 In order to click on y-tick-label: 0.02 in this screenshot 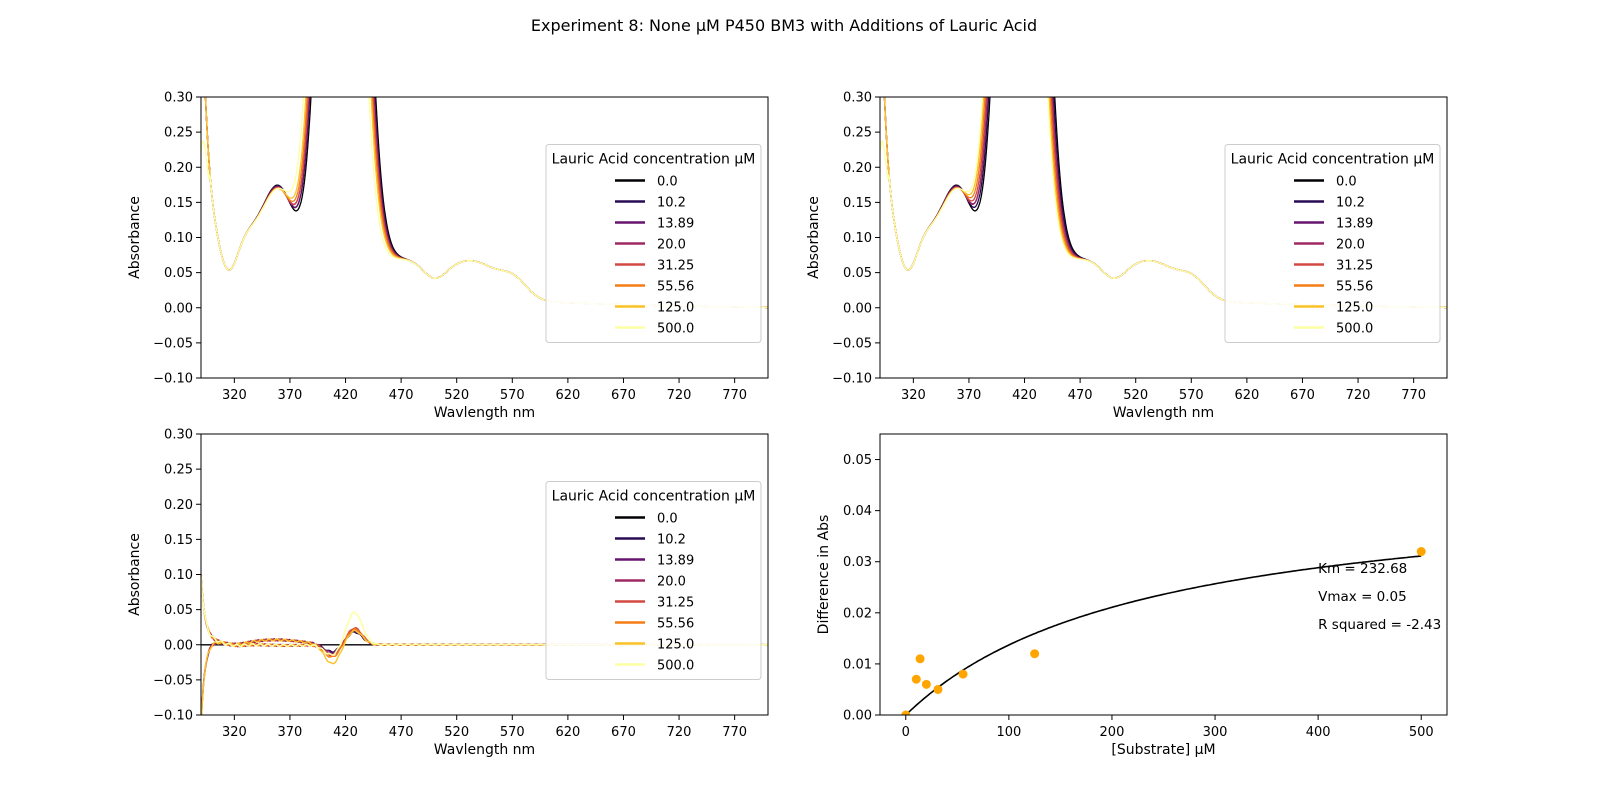, I will do `click(857, 613)`.